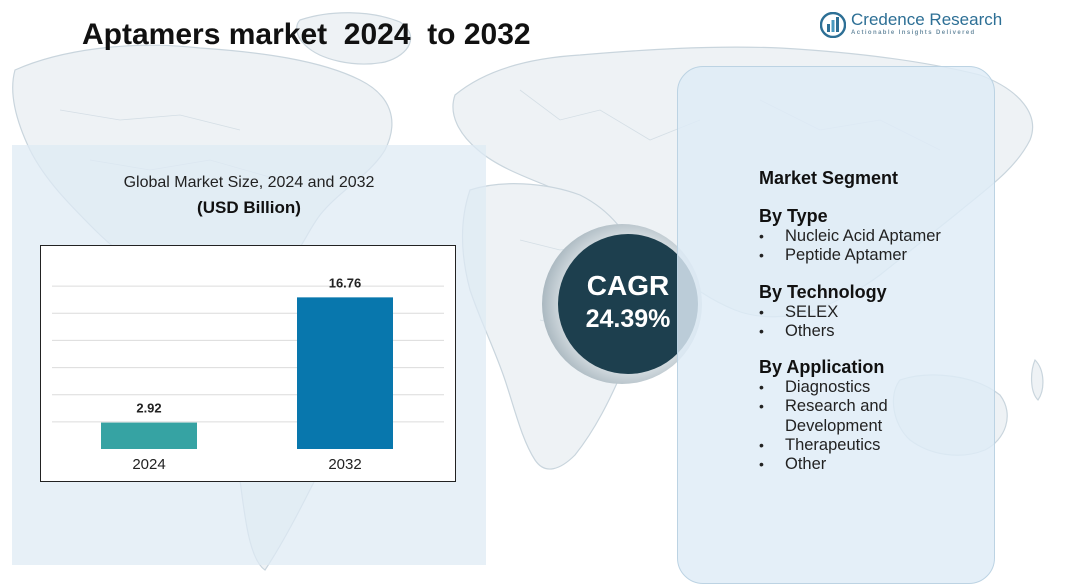  Describe the element at coordinates (793, 216) in the screenshot. I see `segment-group-title: By Type` at that location.